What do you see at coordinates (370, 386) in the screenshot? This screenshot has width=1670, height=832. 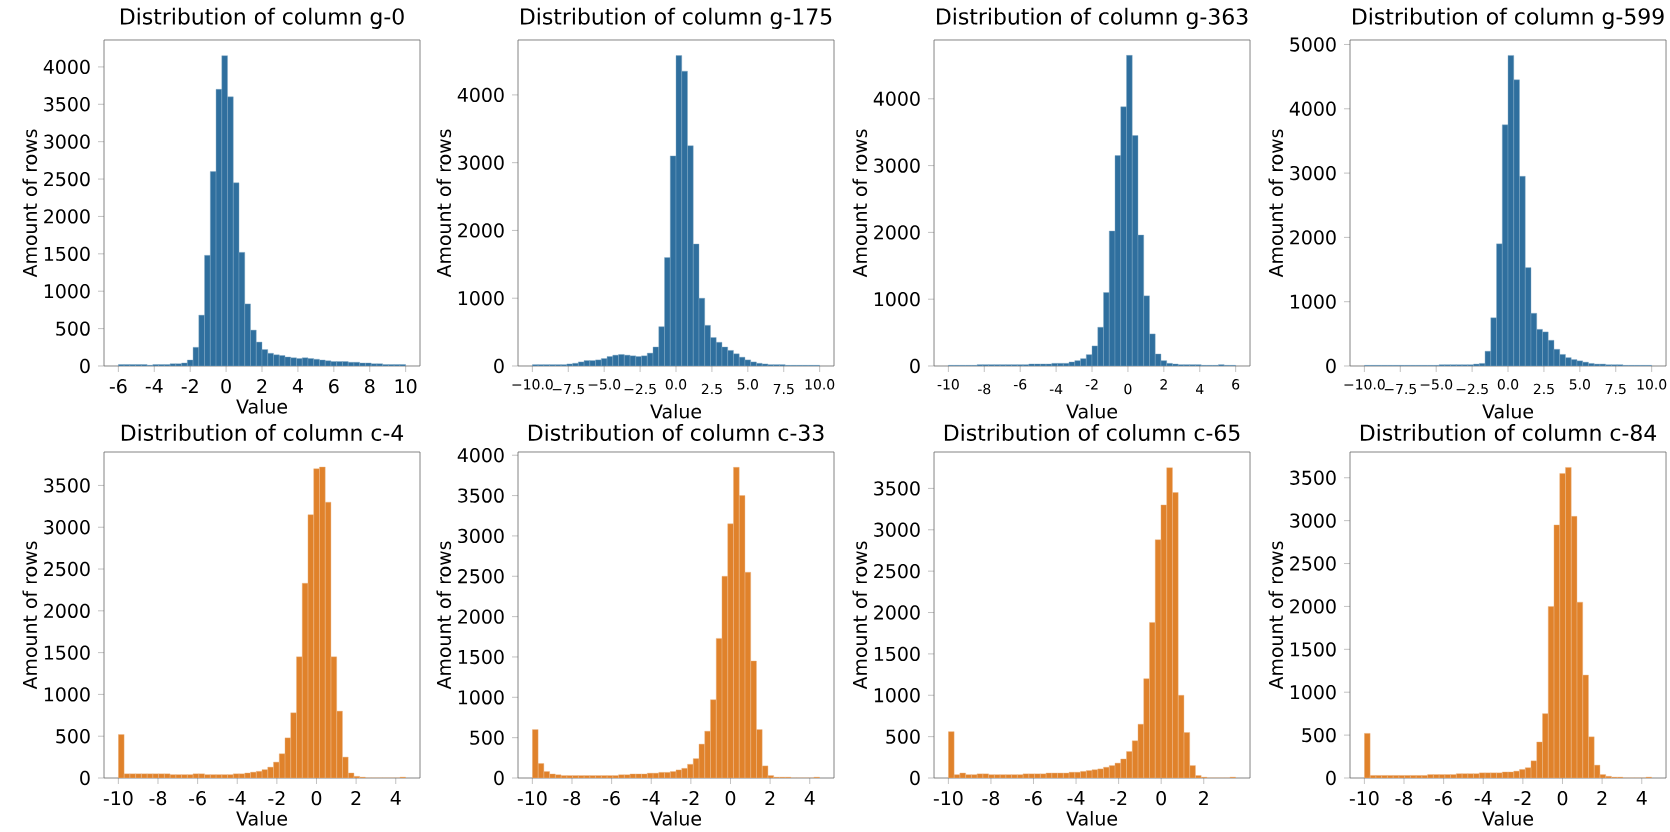 I see `x-tick-label: 8` at bounding box center [370, 386].